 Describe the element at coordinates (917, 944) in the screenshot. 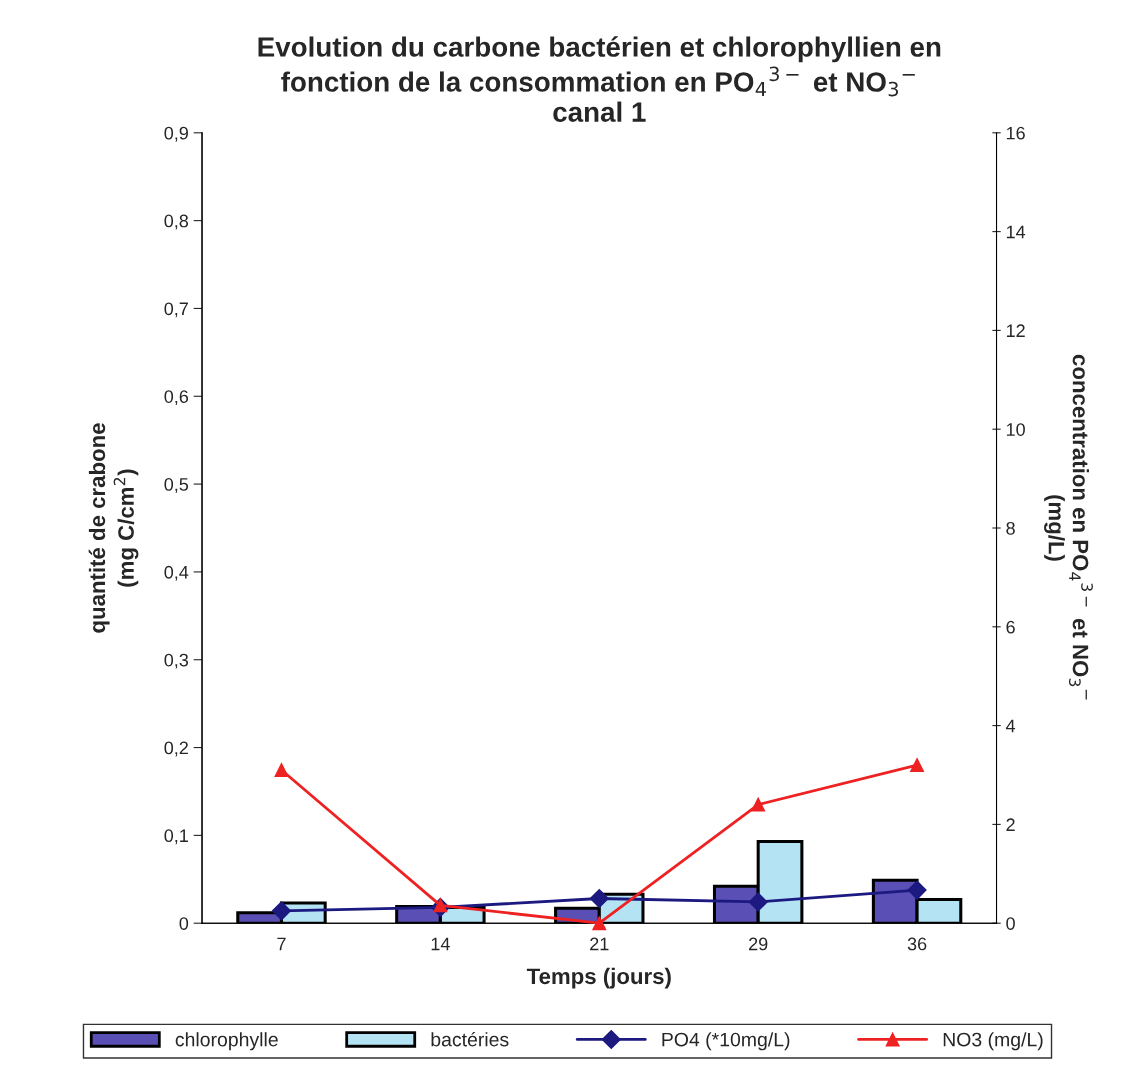

I see `x-tick-label: 36` at that location.